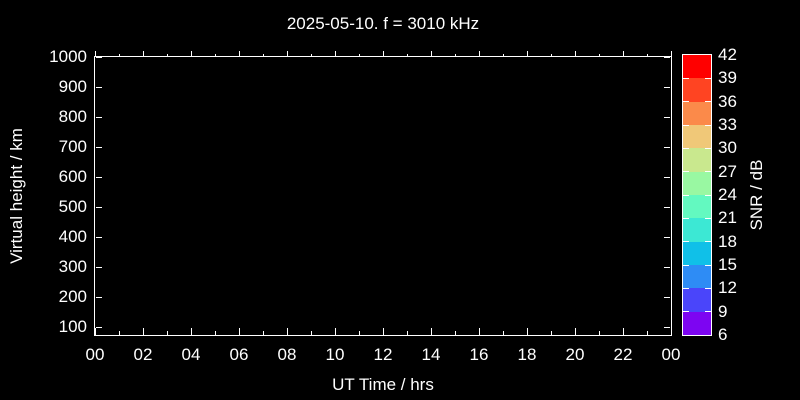  What do you see at coordinates (383, 384) in the screenshot?
I see `x-axis-label: UT Time / hrs` at bounding box center [383, 384].